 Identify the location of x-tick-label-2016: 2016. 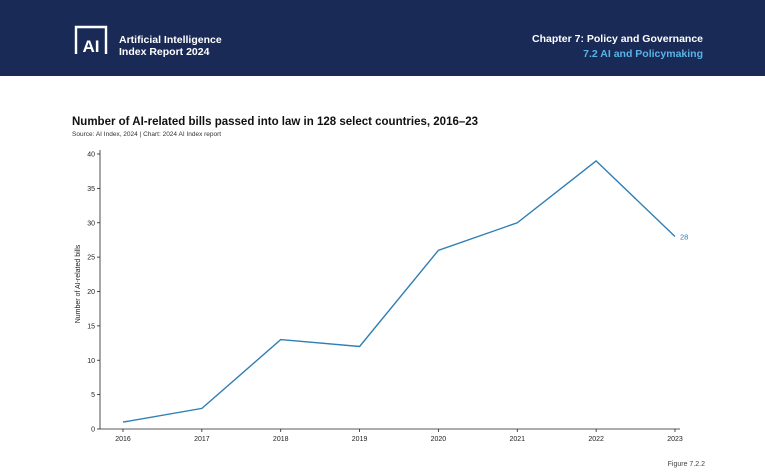
(123, 439).